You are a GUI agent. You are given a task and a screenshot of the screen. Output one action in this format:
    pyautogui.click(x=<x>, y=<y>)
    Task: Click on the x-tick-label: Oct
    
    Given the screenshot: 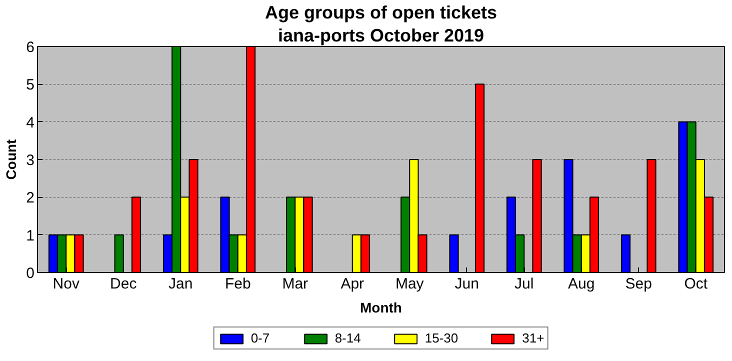 What is the action you would take?
    pyautogui.click(x=696, y=284)
    